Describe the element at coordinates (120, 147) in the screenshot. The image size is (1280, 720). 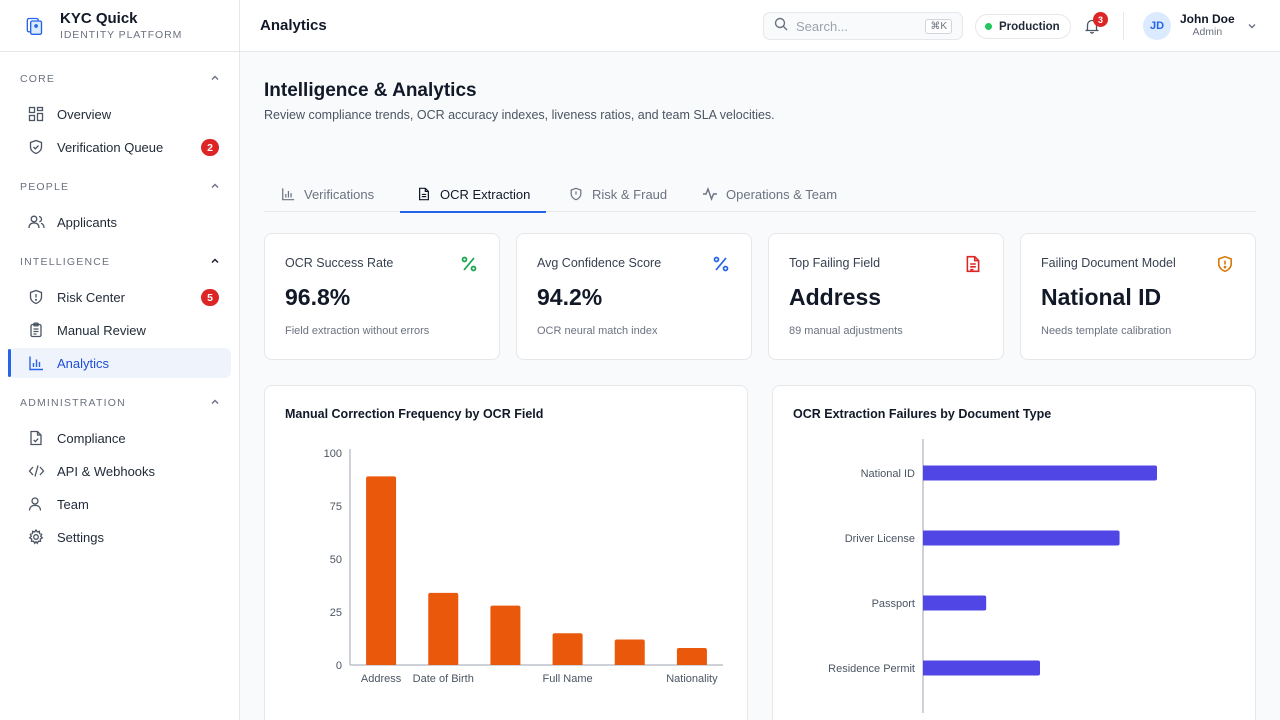
I see `sidebar-item-verification-queue: Verification Queue 2` at that location.